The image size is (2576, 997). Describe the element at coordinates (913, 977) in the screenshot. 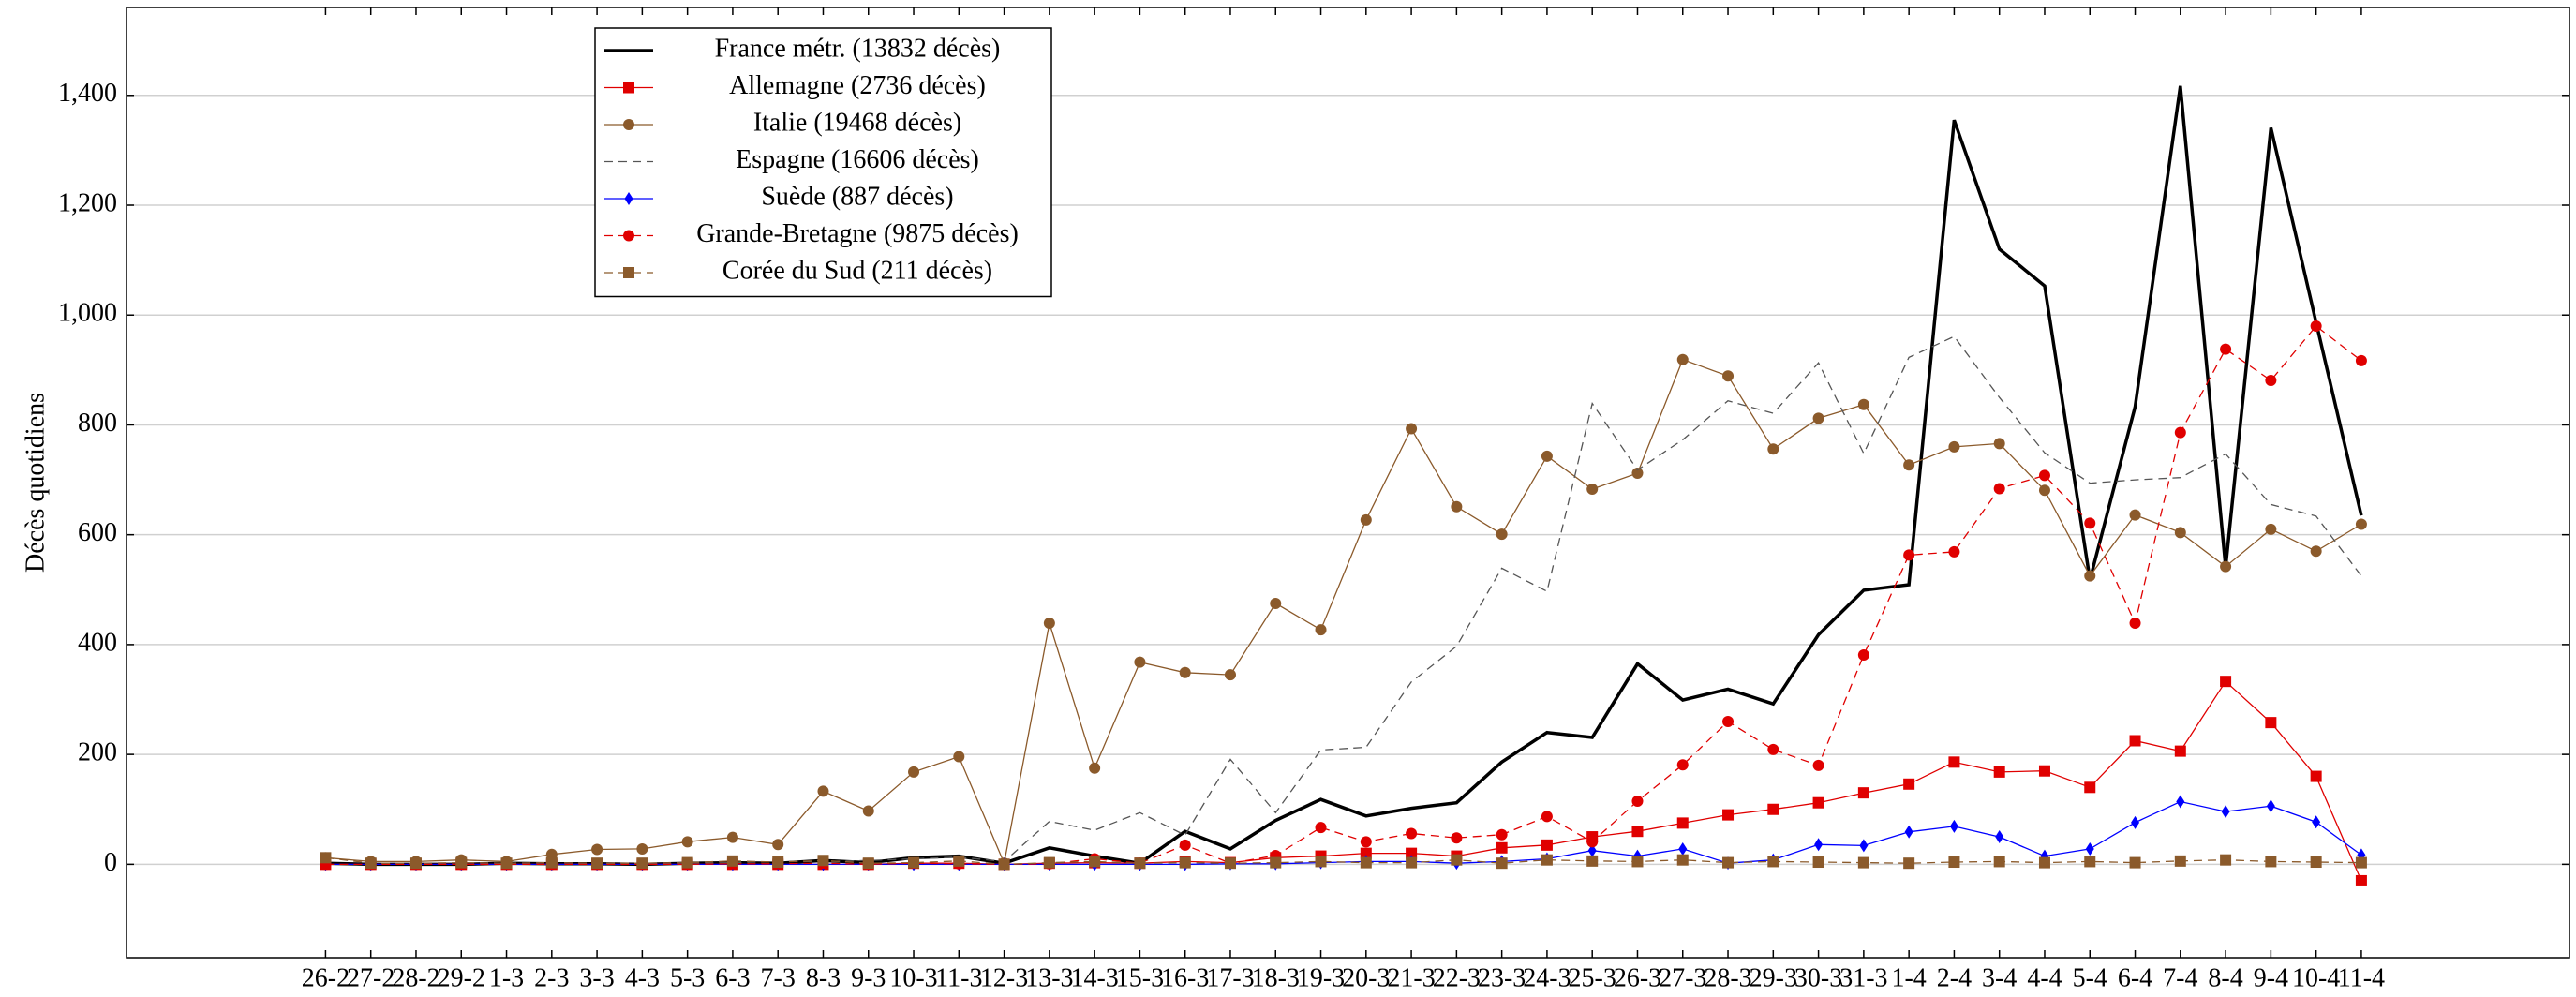

I see `x-tick-label: 10-3` at that location.